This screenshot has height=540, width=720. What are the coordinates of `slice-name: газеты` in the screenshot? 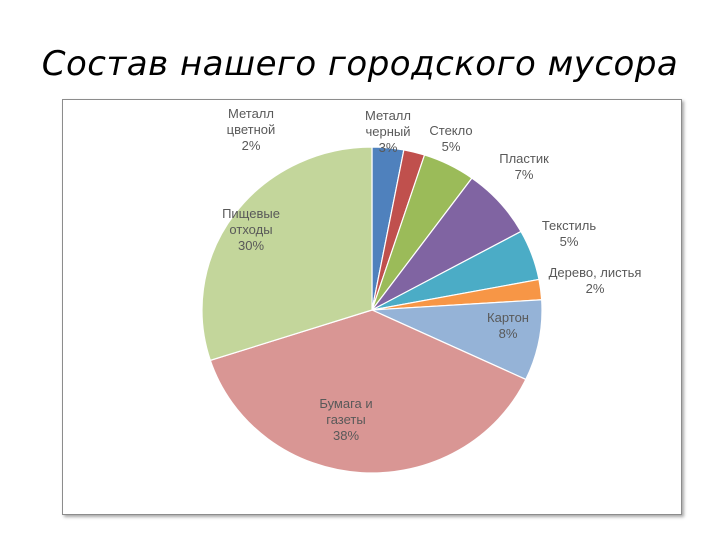 It's located at (345, 419).